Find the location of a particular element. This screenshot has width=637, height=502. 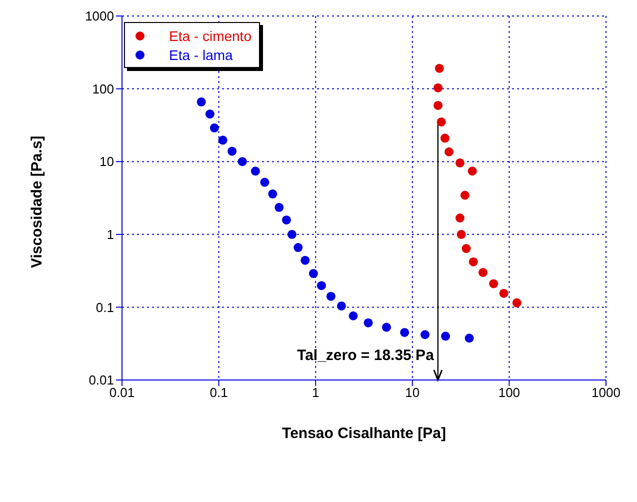

x-tick-label: 0.01 is located at coordinates (122, 392).